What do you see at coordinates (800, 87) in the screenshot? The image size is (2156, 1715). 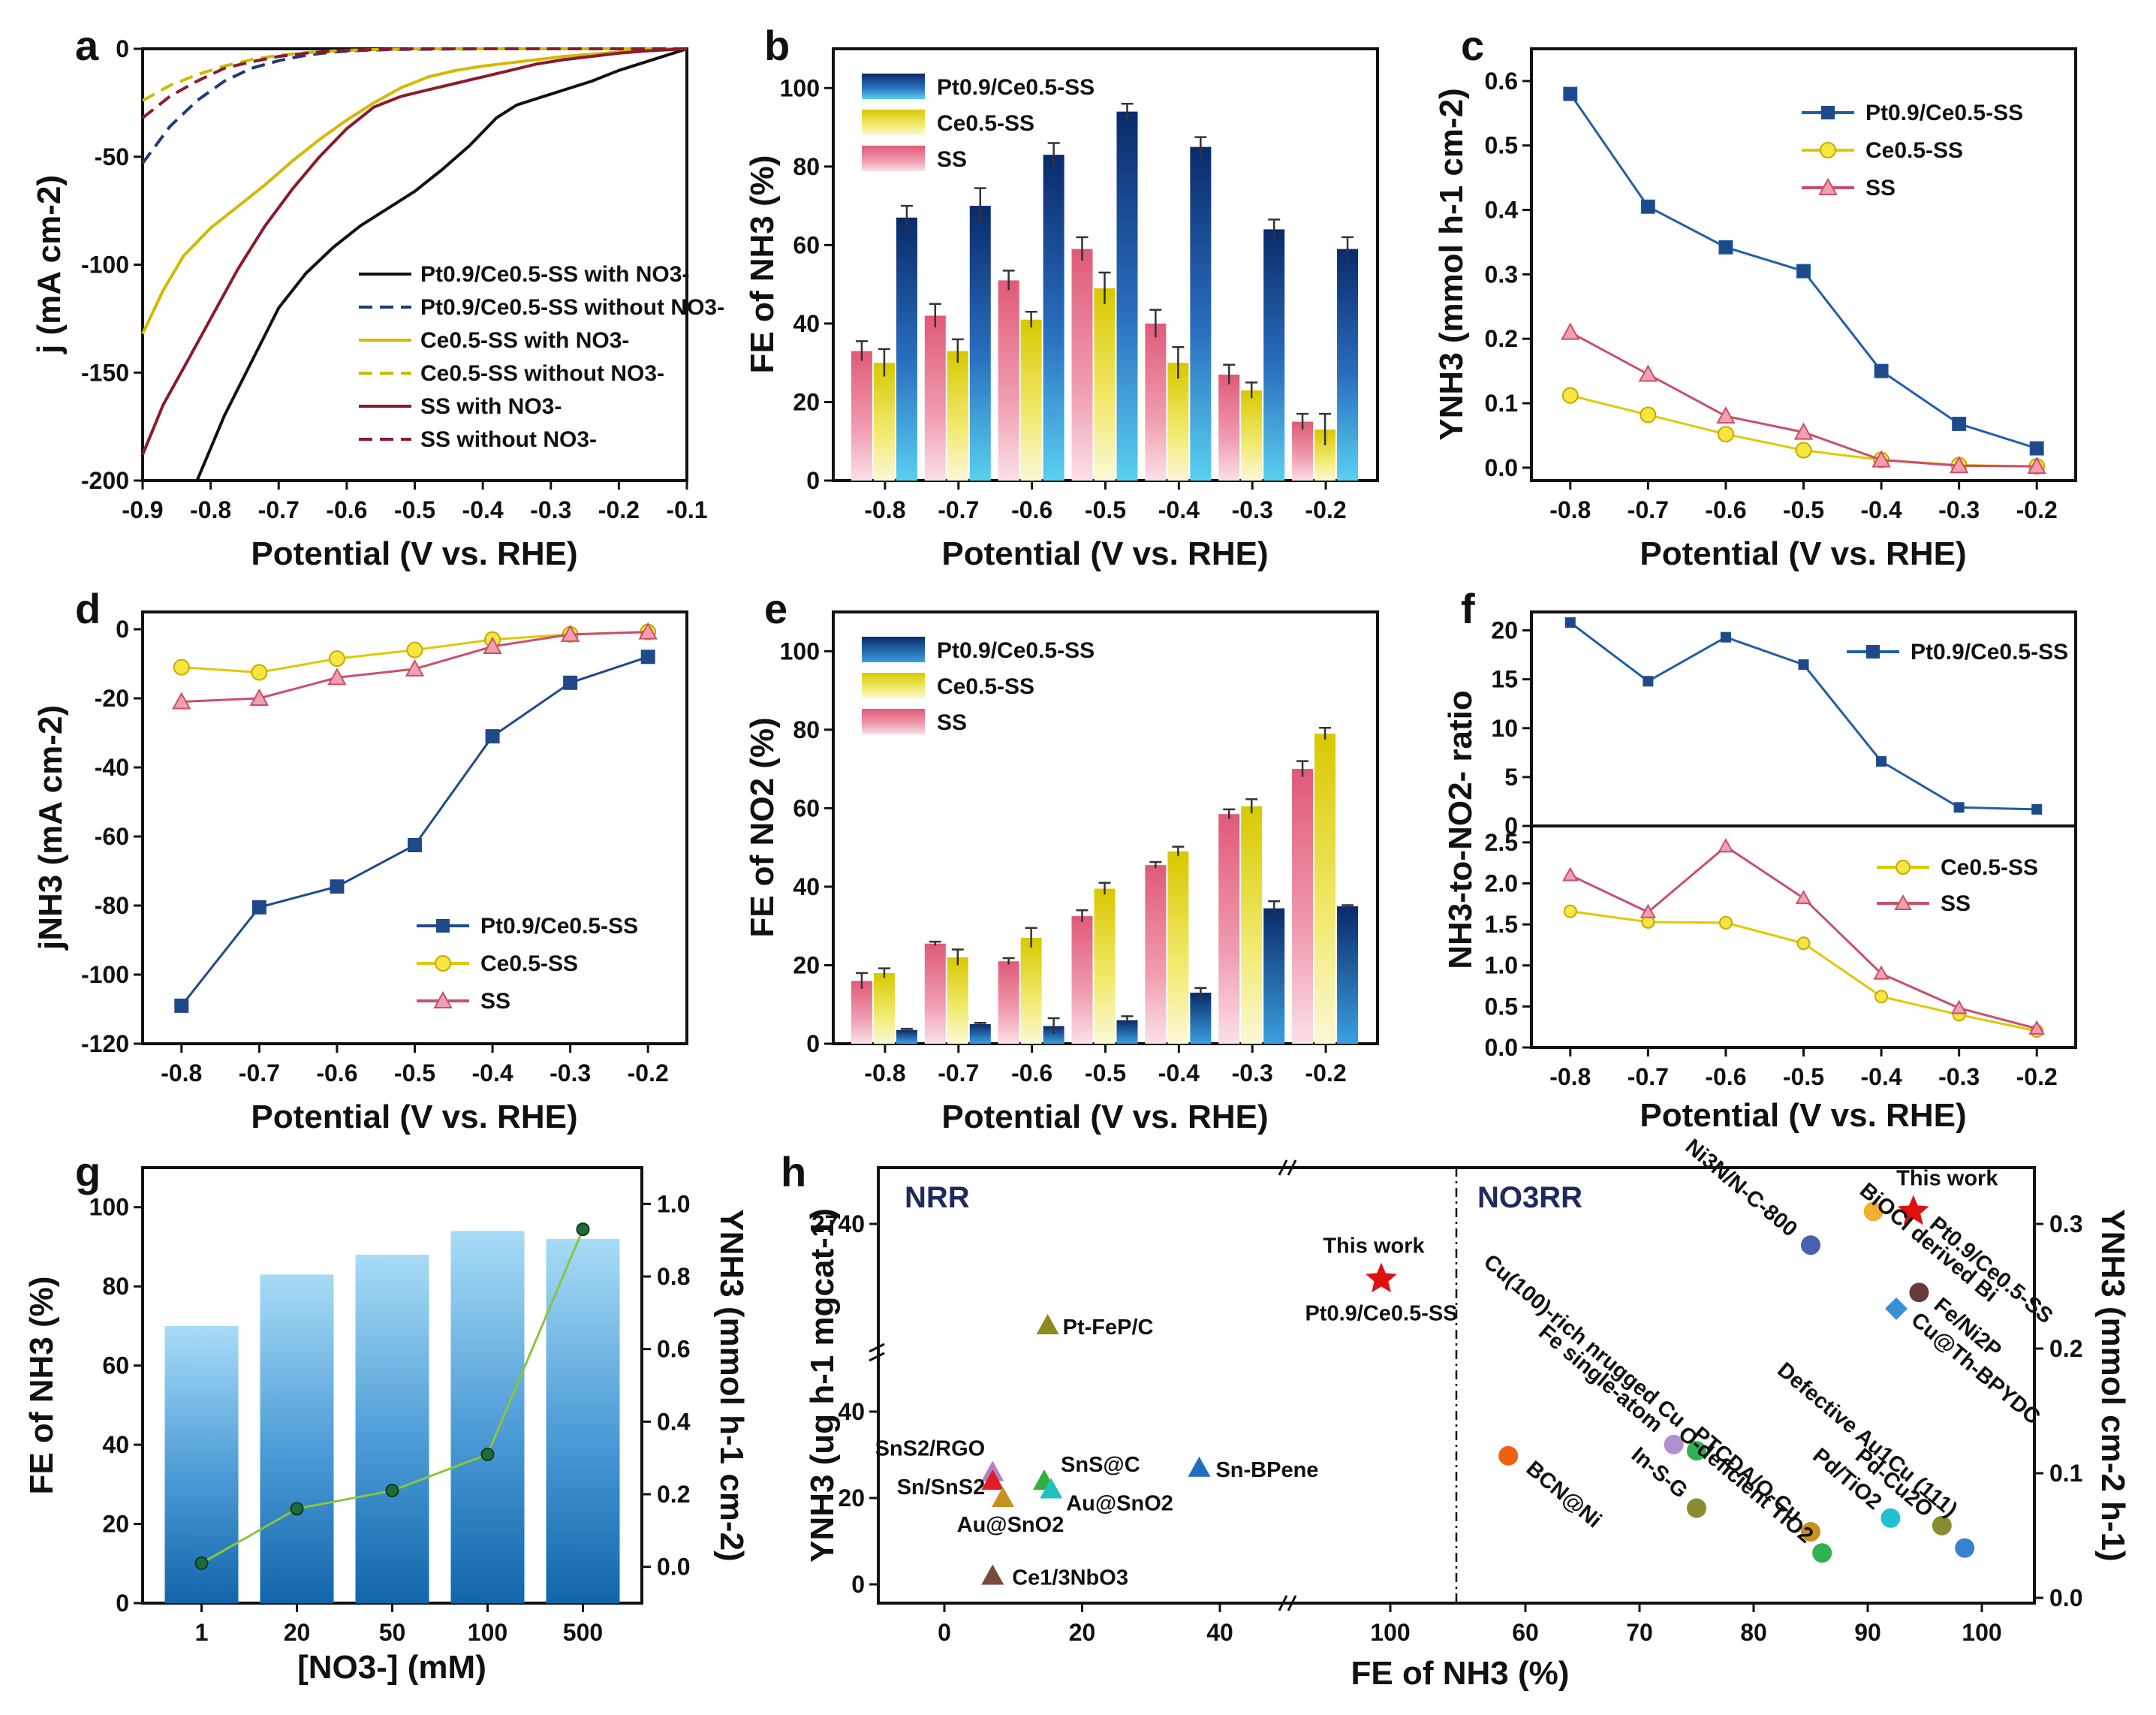 I see `bar1-ytick-label: 100` at bounding box center [800, 87].